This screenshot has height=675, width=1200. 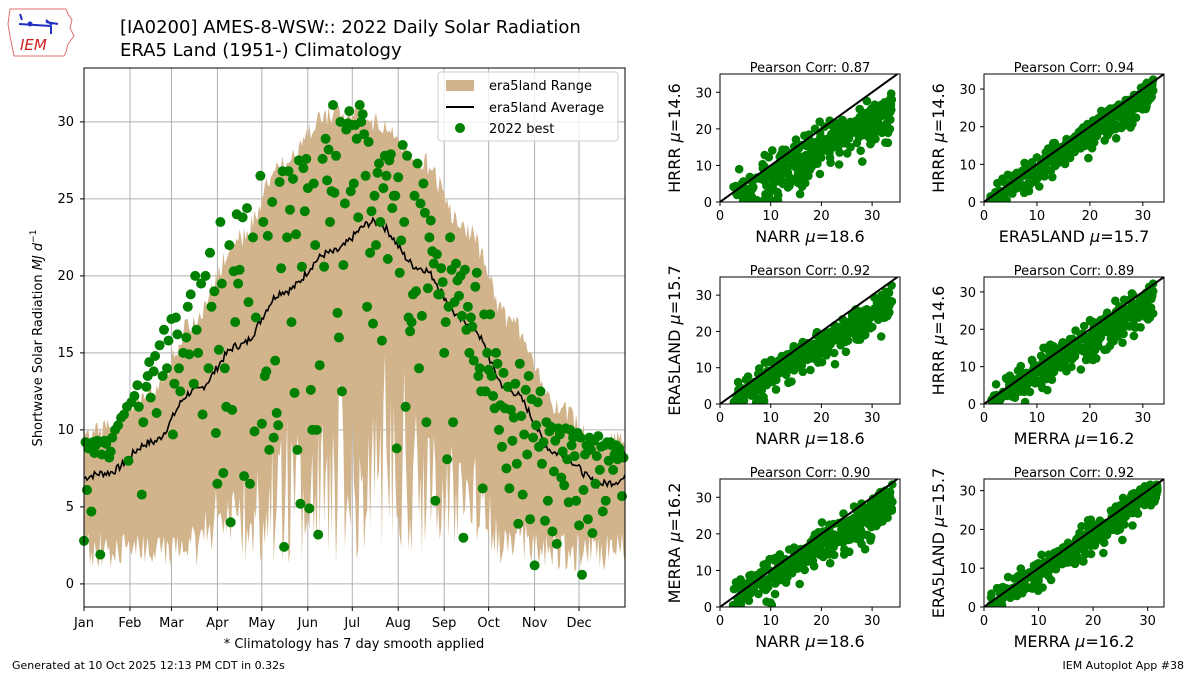 What do you see at coordinates (1093, 621) in the screenshot?
I see `x-tick-label: 20` at bounding box center [1093, 621].